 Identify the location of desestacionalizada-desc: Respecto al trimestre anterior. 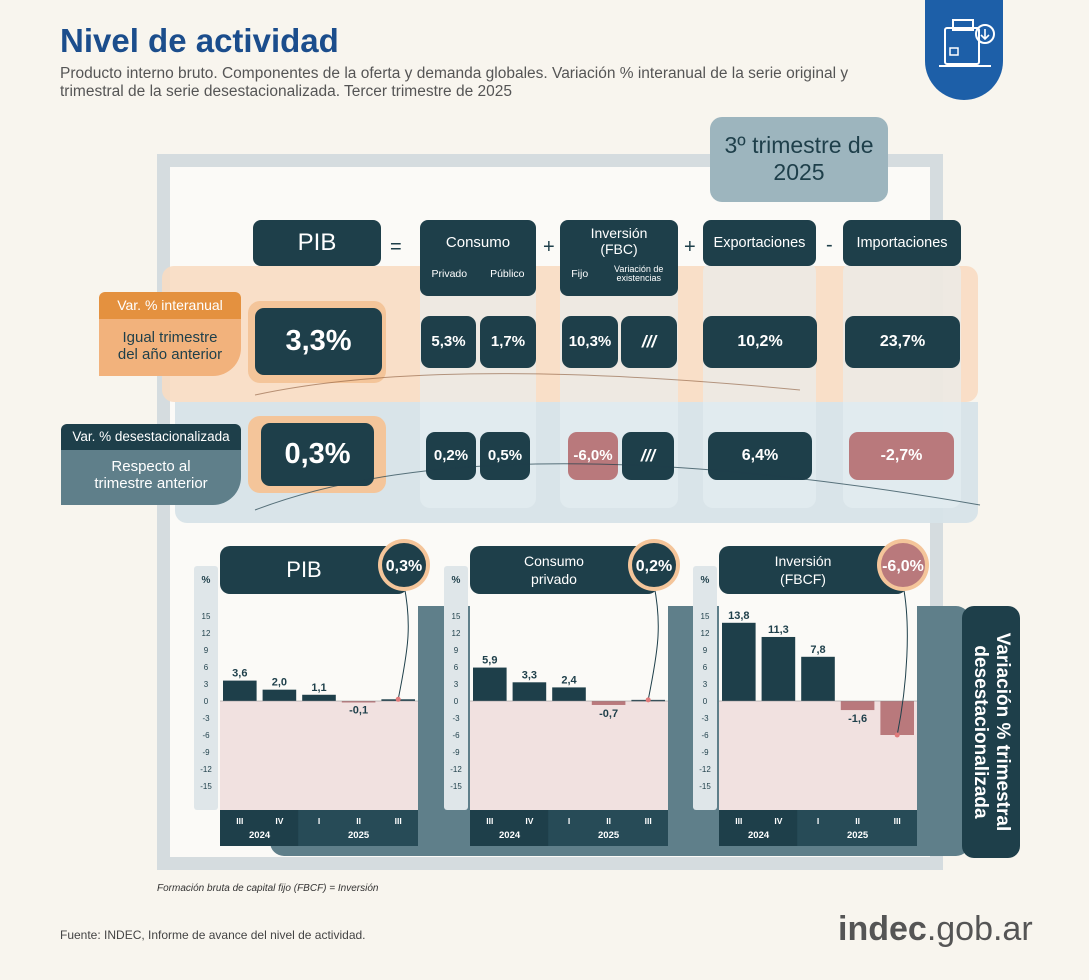
(151, 477).